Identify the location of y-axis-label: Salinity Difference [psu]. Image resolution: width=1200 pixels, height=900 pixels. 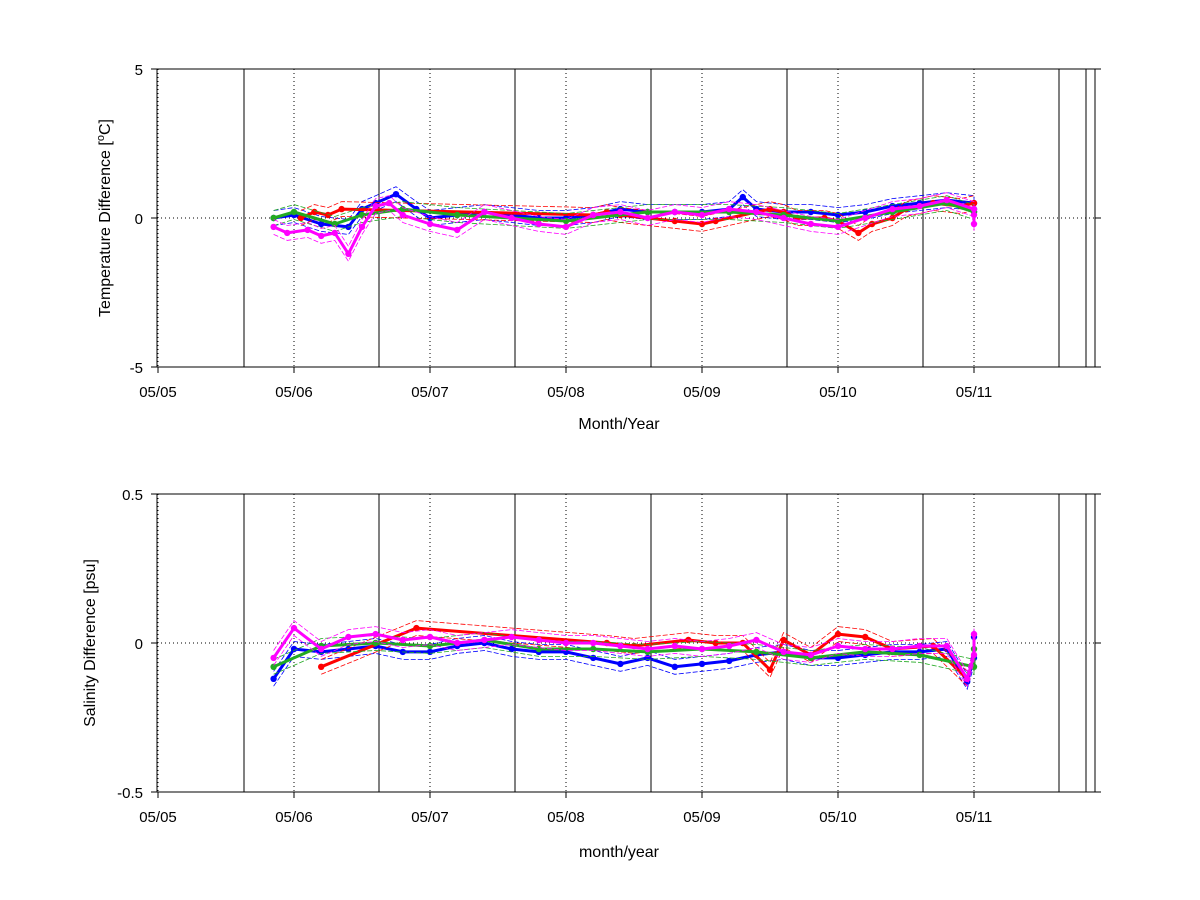
(90, 643).